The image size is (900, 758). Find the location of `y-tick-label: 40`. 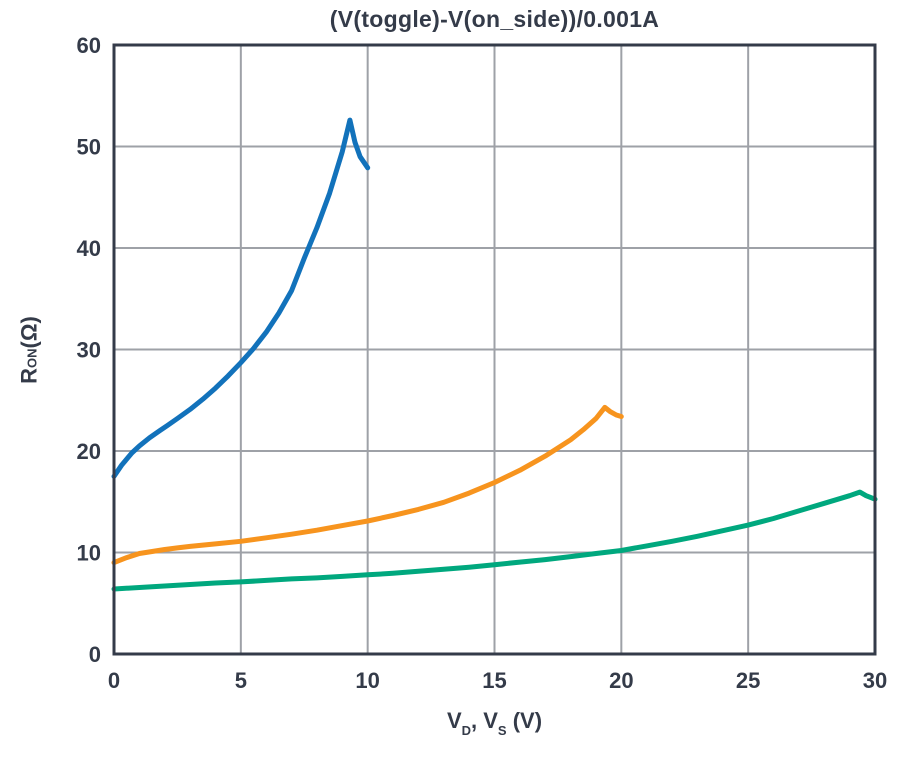

y-tick-label: 40 is located at coordinates (89, 248).